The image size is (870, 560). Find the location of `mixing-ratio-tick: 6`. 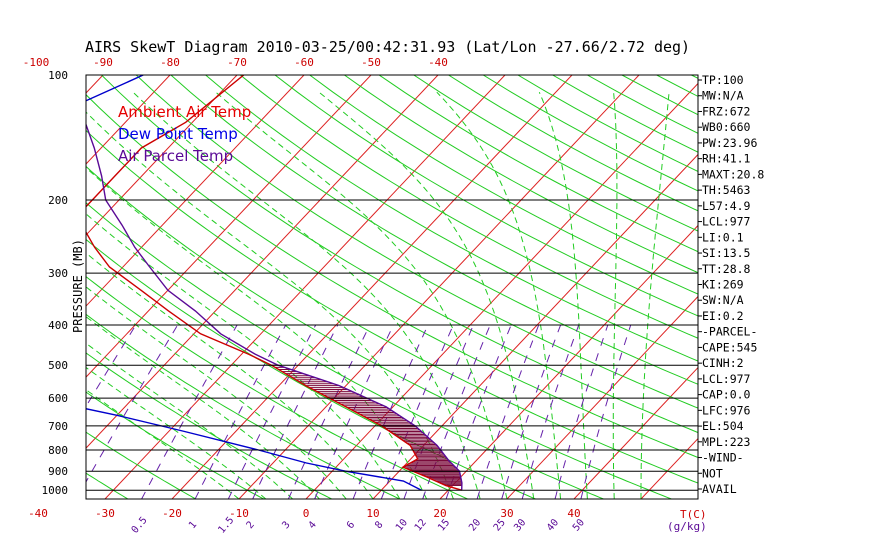

mixing-ratio-tick: 6 is located at coordinates (351, 526).